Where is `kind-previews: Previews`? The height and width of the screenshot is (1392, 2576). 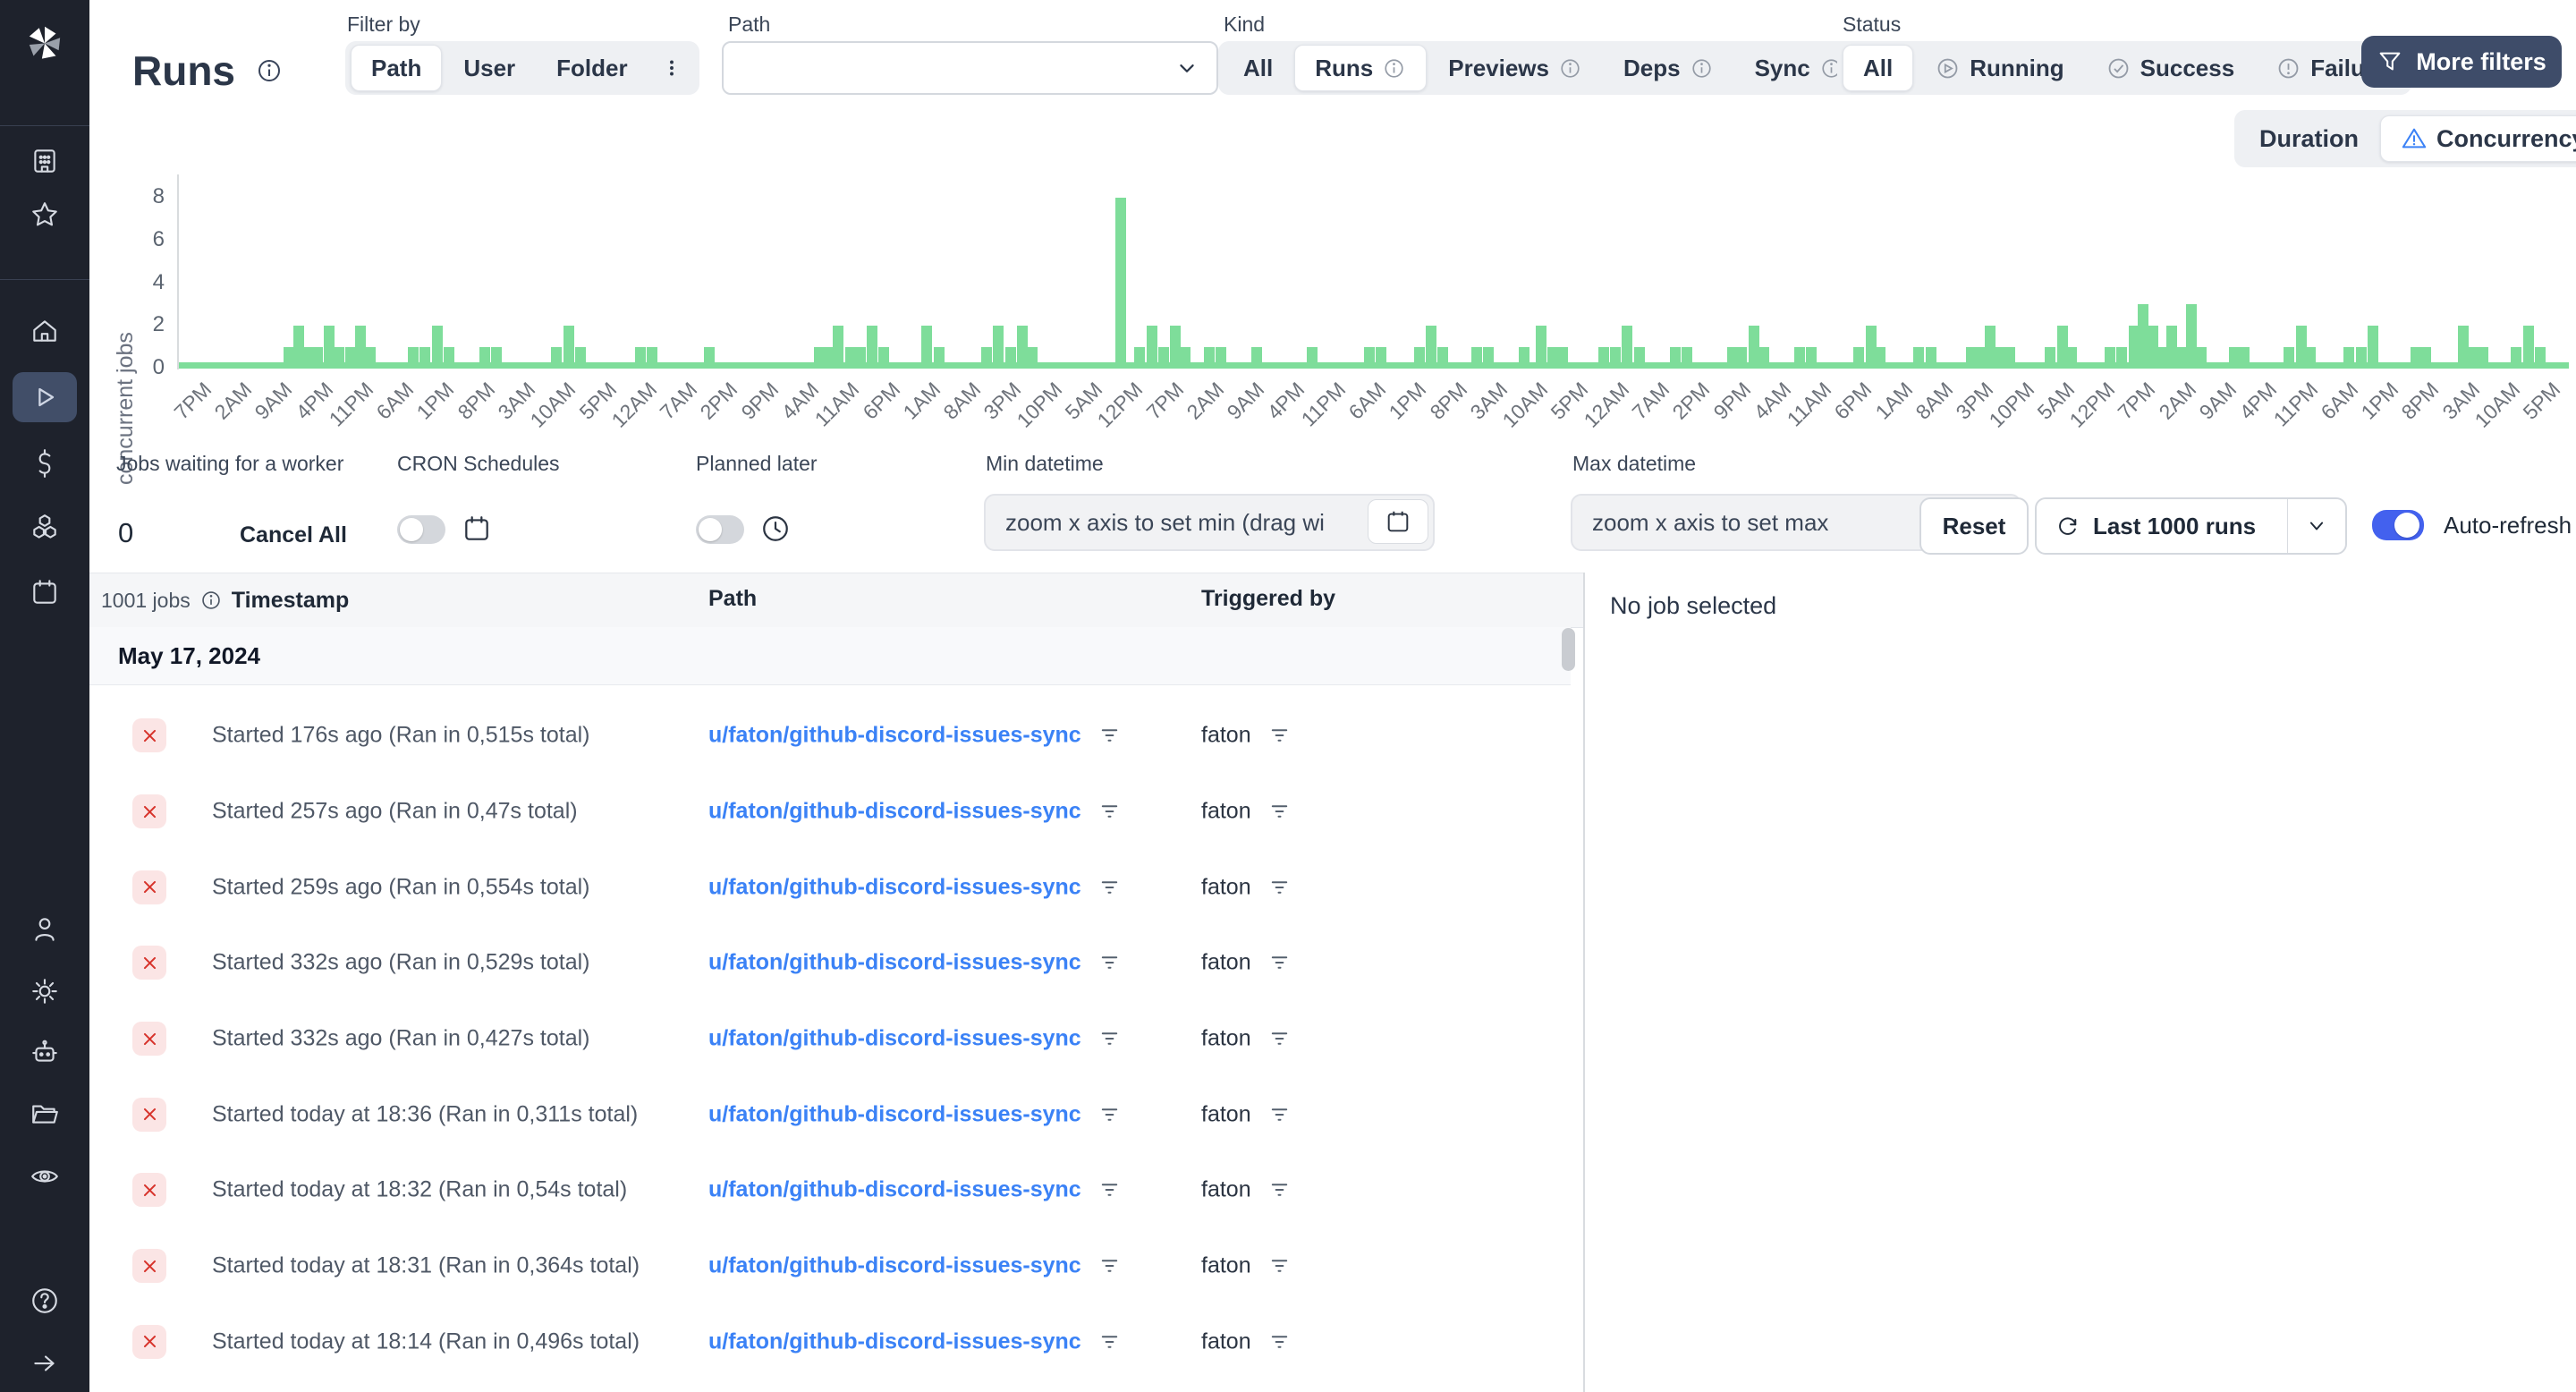
kind-previews: Previews is located at coordinates (1515, 68).